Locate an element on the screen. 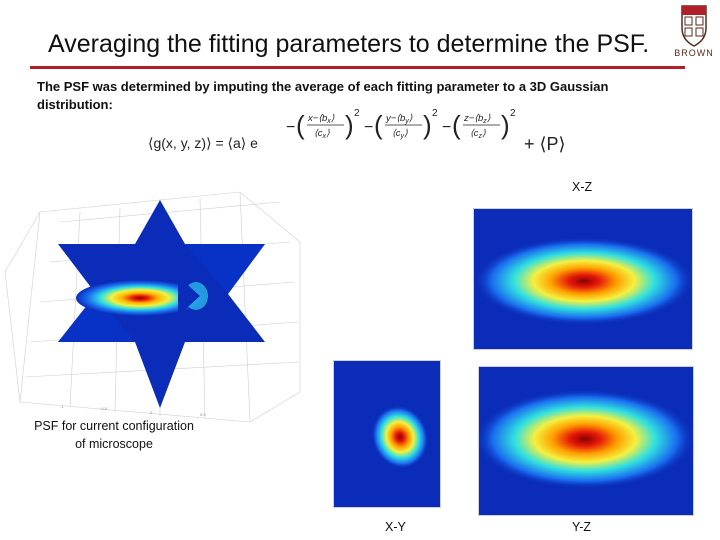  equation-minus-3: − is located at coordinates (446, 127).